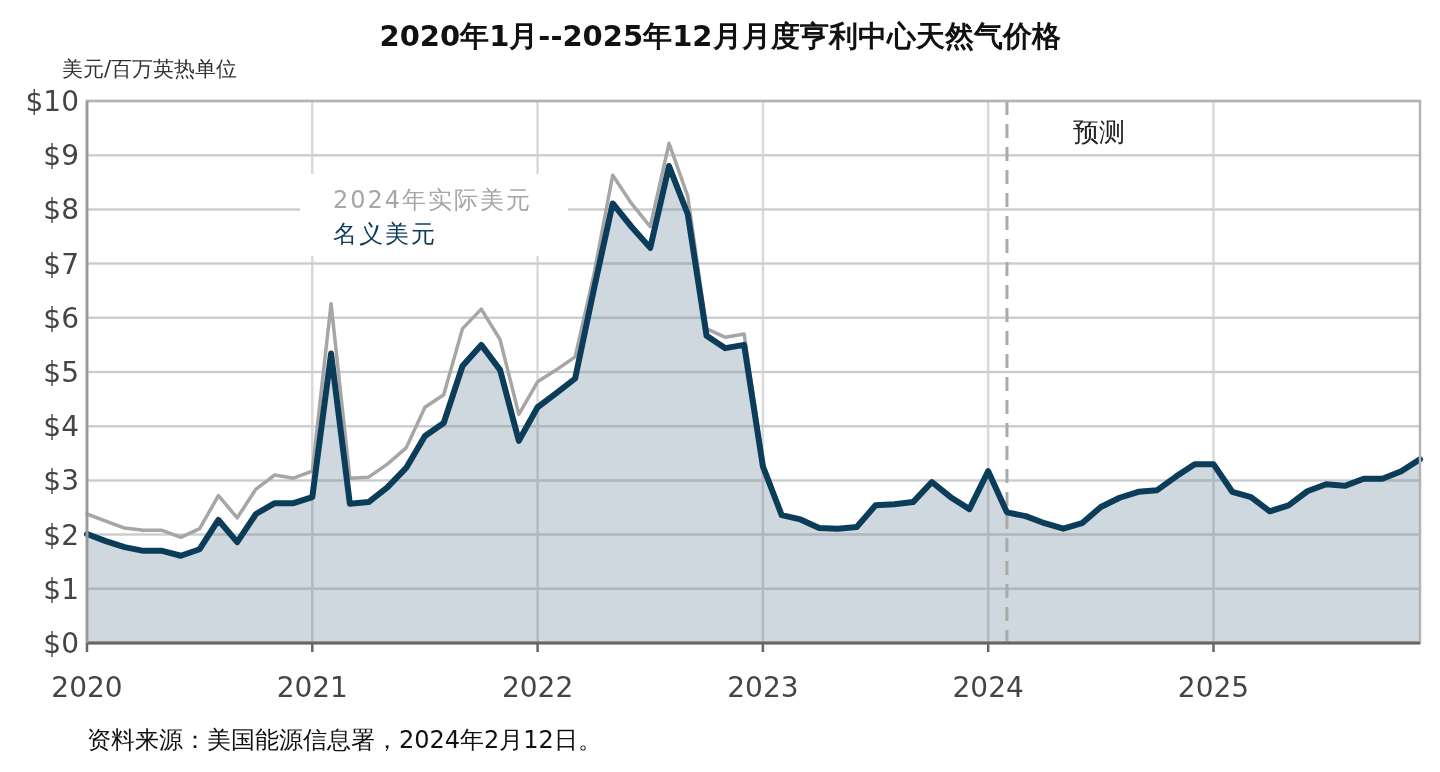 The width and height of the screenshot is (1440, 772). What do you see at coordinates (150, 69) in the screenshot?
I see `y-axis-title: 美元/百万英热单位` at bounding box center [150, 69].